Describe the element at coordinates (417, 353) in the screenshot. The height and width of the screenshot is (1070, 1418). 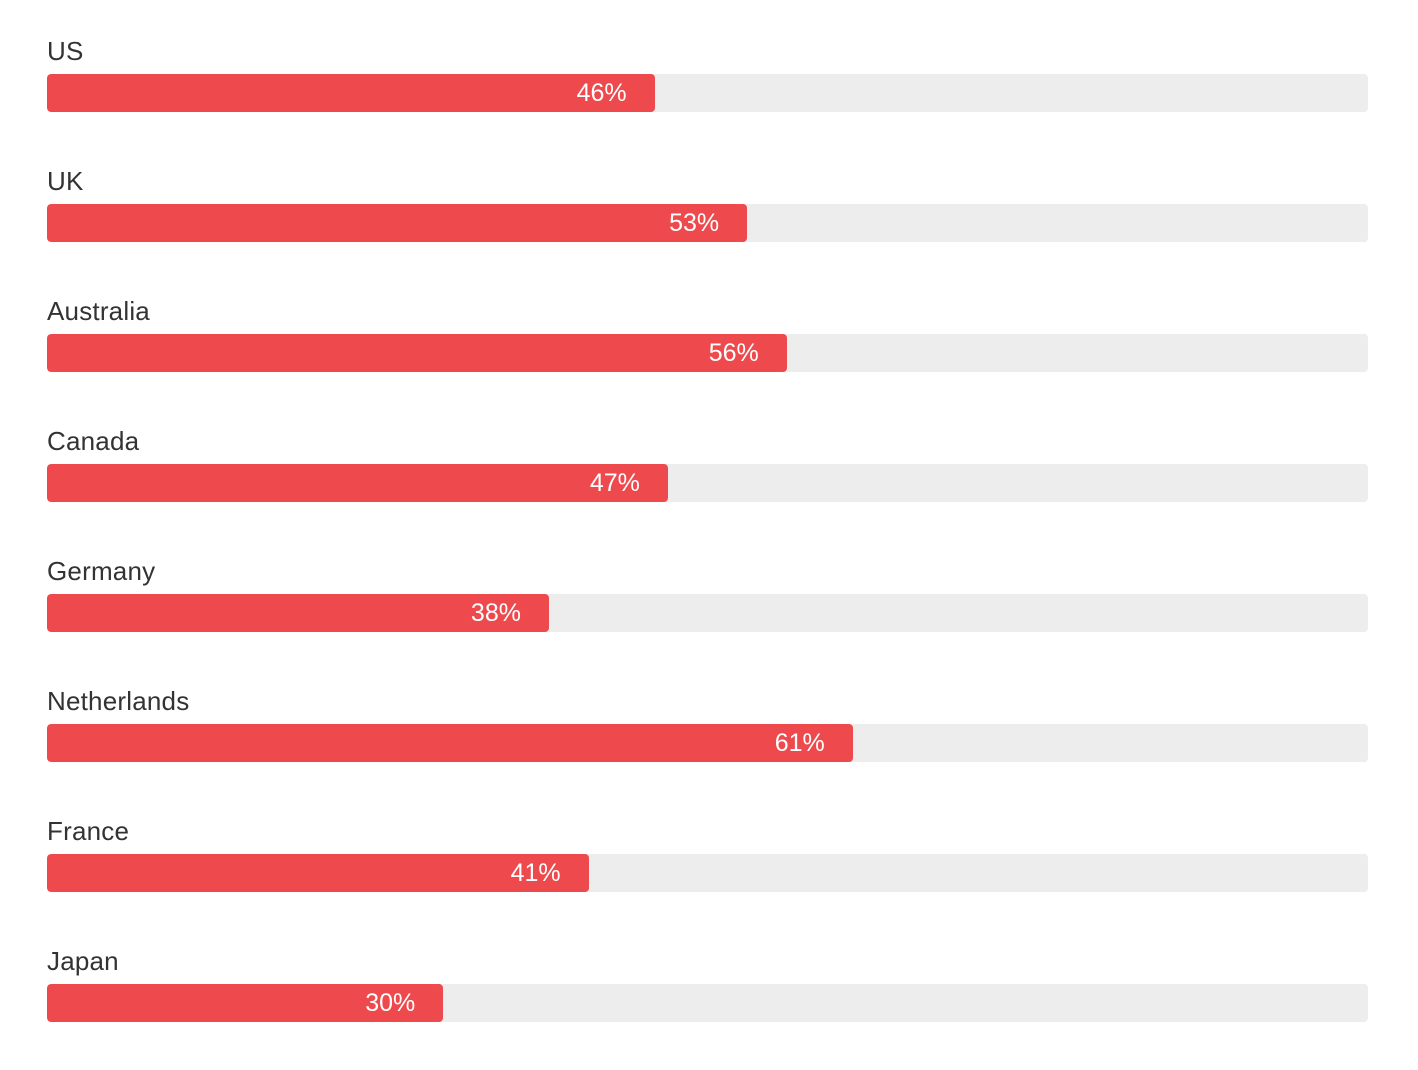
I see `bar-fill: 56%` at that location.